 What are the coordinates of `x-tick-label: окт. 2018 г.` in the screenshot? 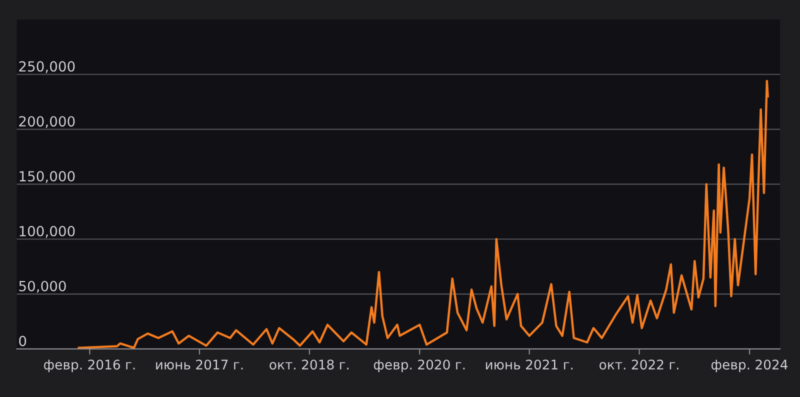 It's located at (309, 365).